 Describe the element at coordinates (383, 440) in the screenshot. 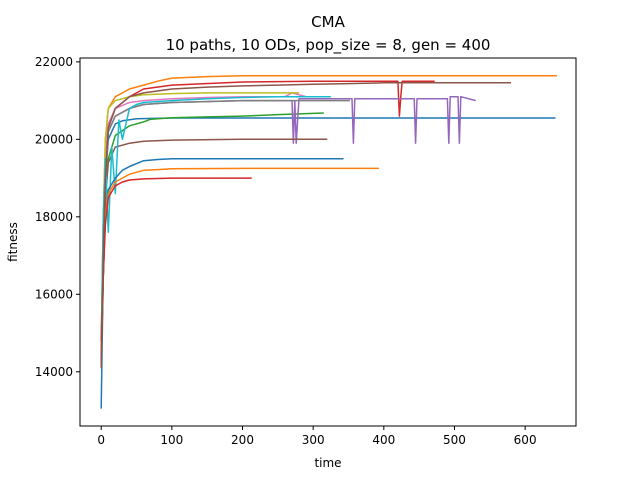

I see `x-tick-label: 400` at that location.